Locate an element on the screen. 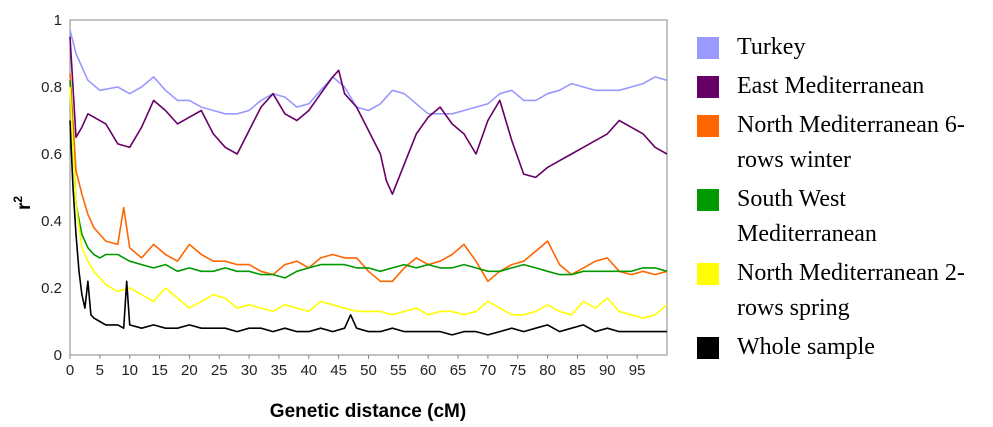 This screenshot has height=427, width=993. legend-item-east-mediterranean: East Mediterranean is located at coordinates (843, 86).